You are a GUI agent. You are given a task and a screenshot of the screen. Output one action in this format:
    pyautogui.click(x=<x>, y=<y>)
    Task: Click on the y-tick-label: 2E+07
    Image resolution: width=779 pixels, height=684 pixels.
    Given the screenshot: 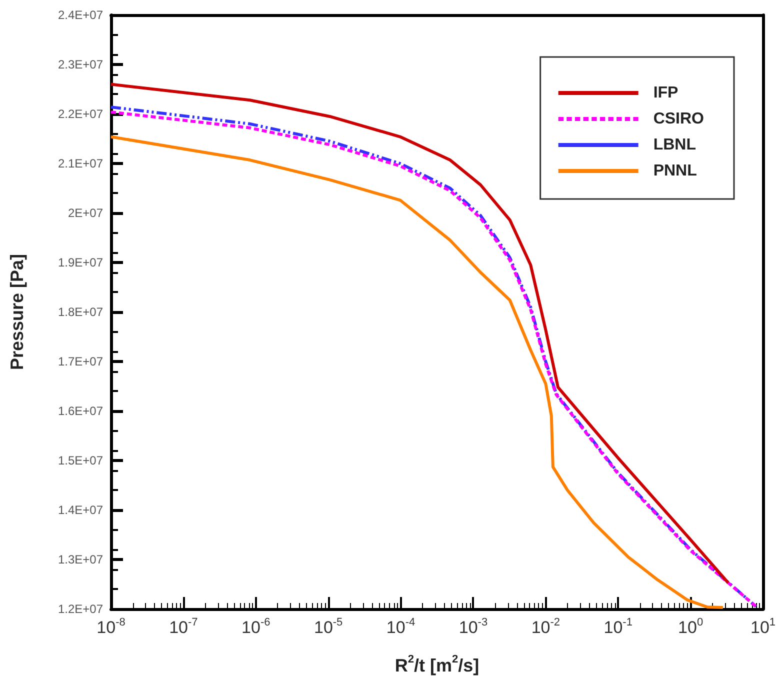 What is the action you would take?
    pyautogui.click(x=86, y=213)
    